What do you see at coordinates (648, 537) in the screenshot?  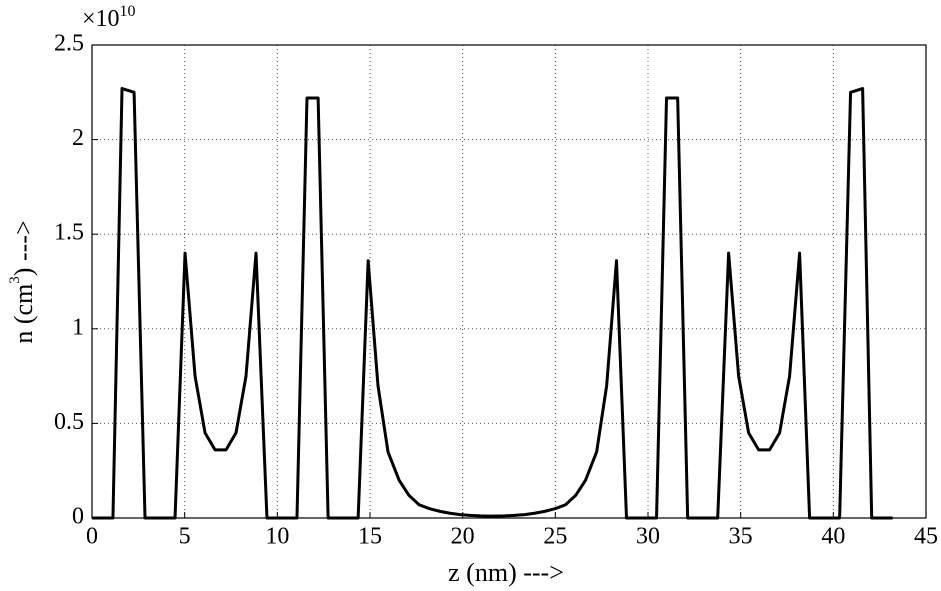 I see `x-tick-label: 30` at bounding box center [648, 537].